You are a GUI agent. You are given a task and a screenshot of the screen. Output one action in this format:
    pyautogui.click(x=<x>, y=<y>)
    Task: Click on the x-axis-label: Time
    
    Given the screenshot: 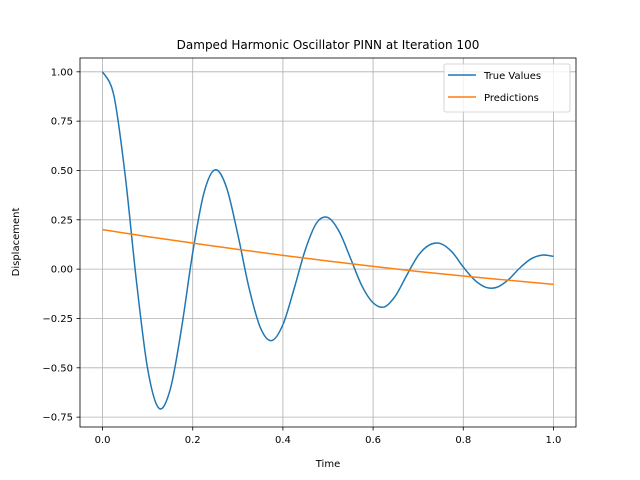 What is the action you would take?
    pyautogui.click(x=327, y=464)
    